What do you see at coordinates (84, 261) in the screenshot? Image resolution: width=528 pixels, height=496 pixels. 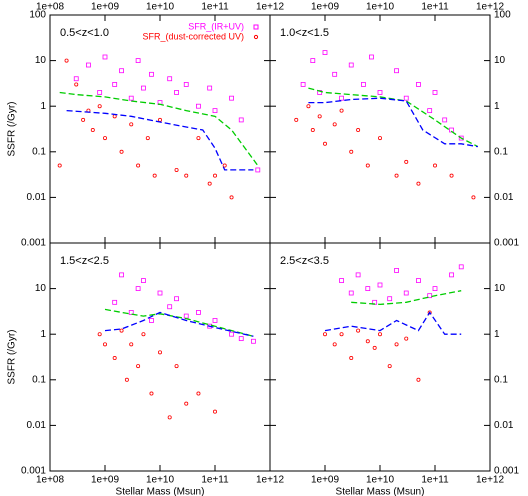 I see `panel-title: 1.5<z<2.5` at bounding box center [84, 261].